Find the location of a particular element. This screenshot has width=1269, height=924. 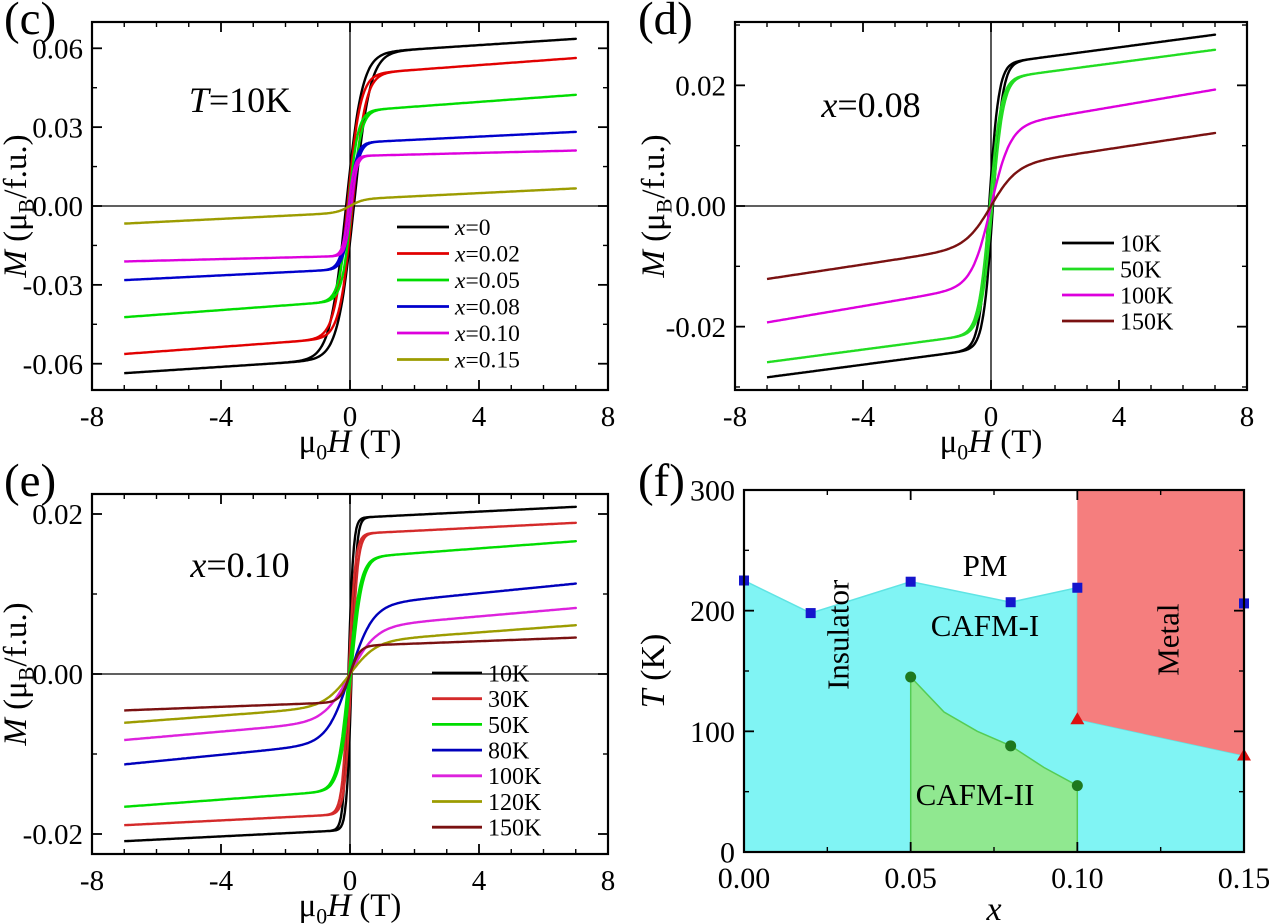

series-curve-x=0.15 is located at coordinates (350, 206).